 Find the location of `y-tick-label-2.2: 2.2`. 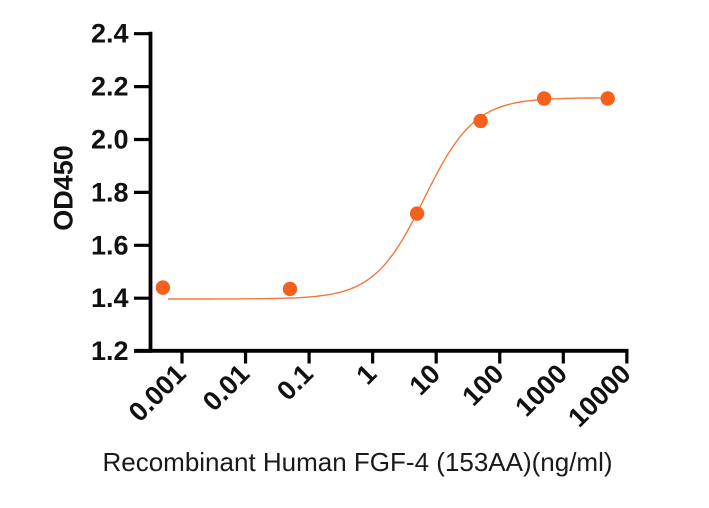

y-tick-label-2.2: 2.2 is located at coordinates (110, 87).